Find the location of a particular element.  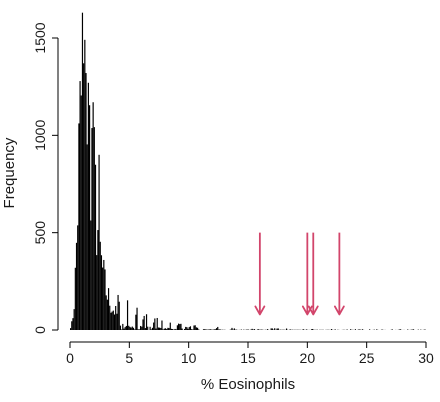

x-tick-label: 10 is located at coordinates (189, 358).